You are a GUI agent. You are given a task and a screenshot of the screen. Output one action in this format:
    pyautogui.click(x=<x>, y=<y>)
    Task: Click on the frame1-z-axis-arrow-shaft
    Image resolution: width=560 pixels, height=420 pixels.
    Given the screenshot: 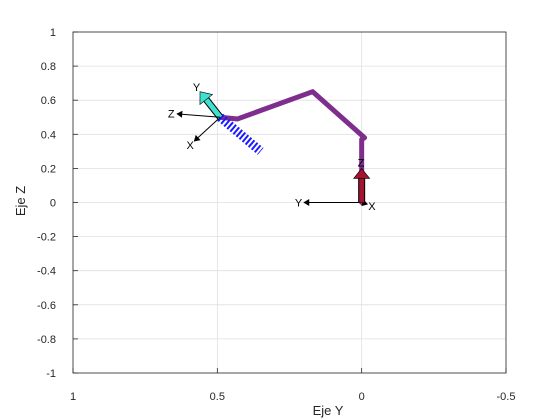 What is the action you would take?
    pyautogui.click(x=198, y=115)
    